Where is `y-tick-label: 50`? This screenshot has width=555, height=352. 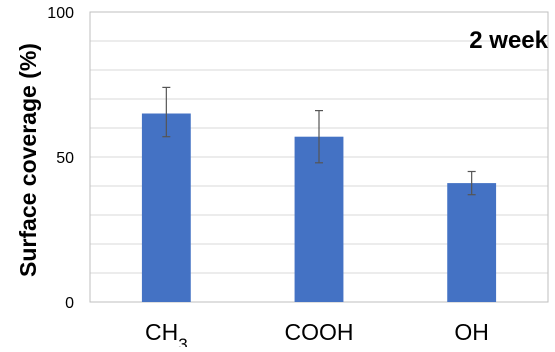 y-tick-label: 50 is located at coordinates (65, 158).